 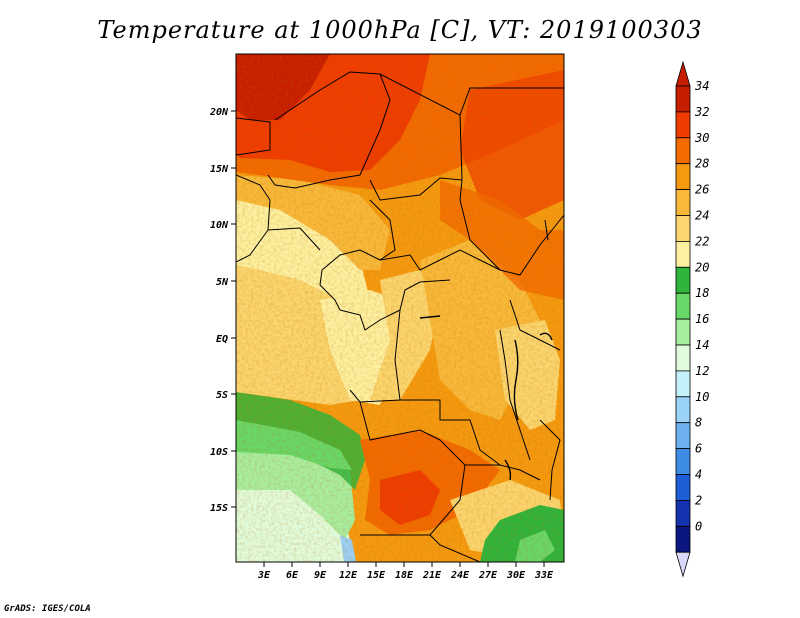 I want to click on colorbar-label: 0, so click(x=698, y=526).